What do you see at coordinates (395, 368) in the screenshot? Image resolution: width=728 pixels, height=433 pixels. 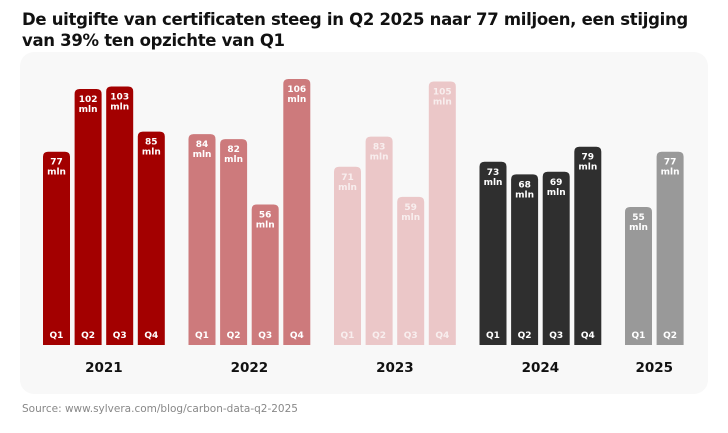 I see `year-label: 2023` at bounding box center [395, 368].